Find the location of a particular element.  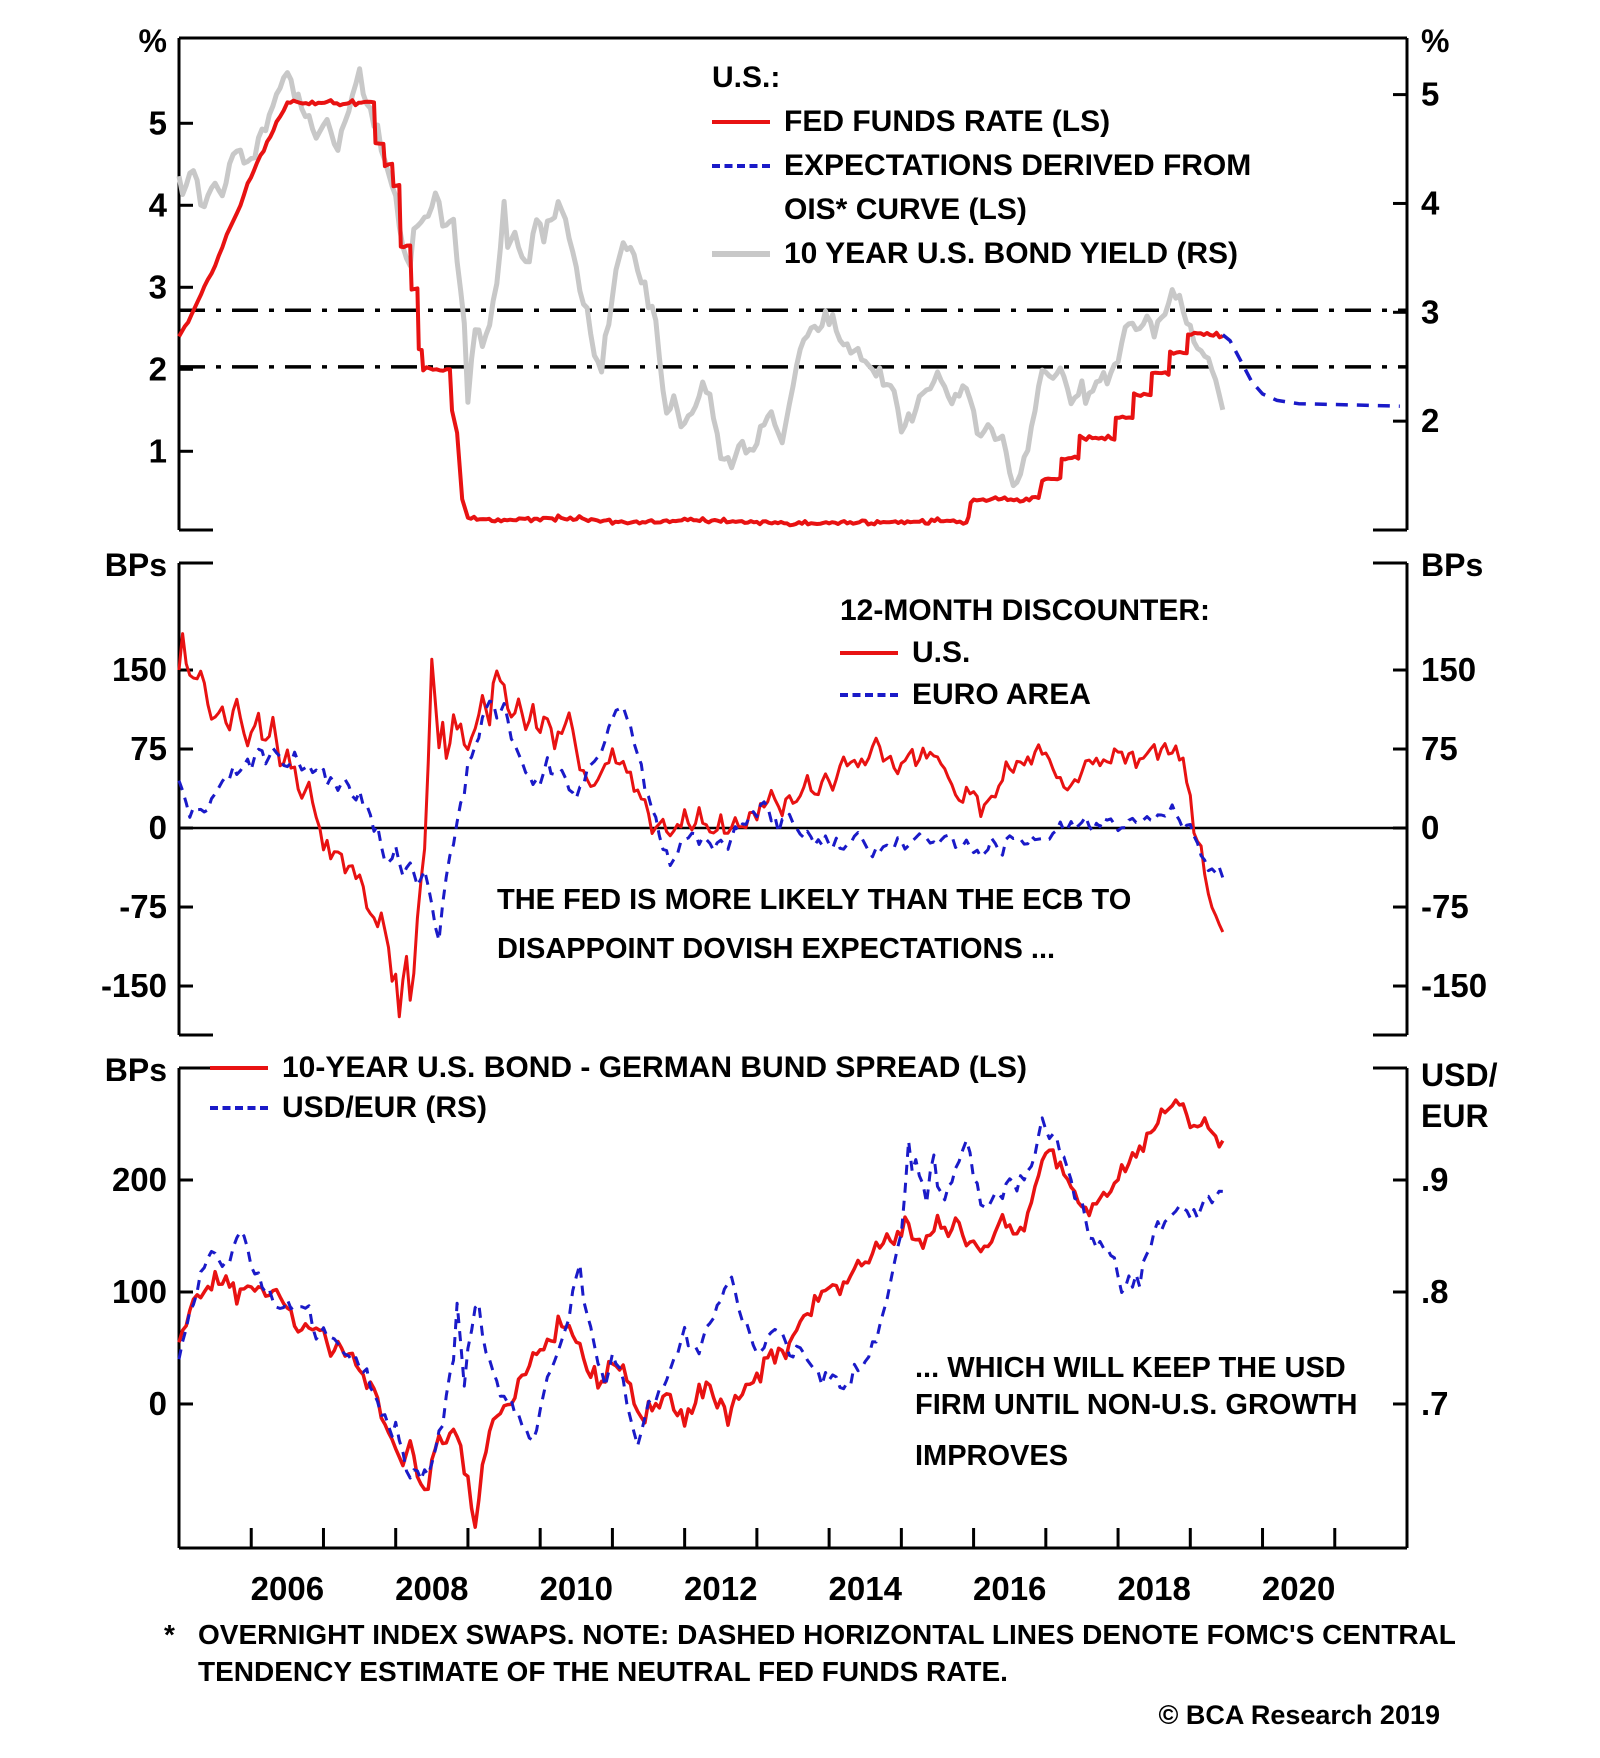

annotation-fed-line1: THE FED IS MORE LIKELY THAN THE ECB TO is located at coordinates (814, 900).